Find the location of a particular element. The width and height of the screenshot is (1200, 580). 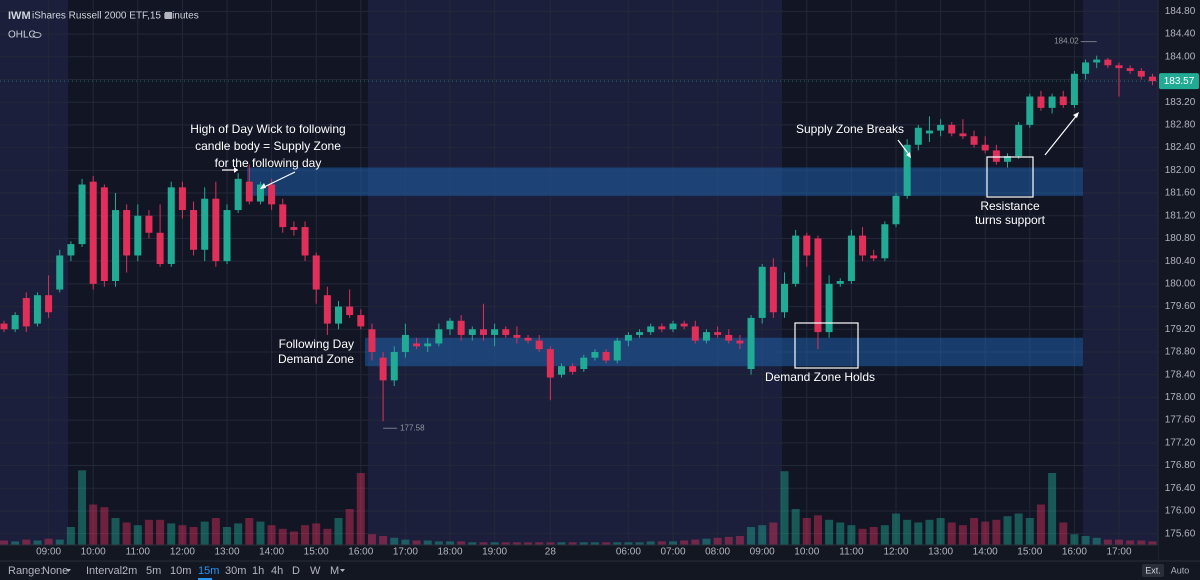

y-tick-label: 184.80 is located at coordinates (1180, 11).